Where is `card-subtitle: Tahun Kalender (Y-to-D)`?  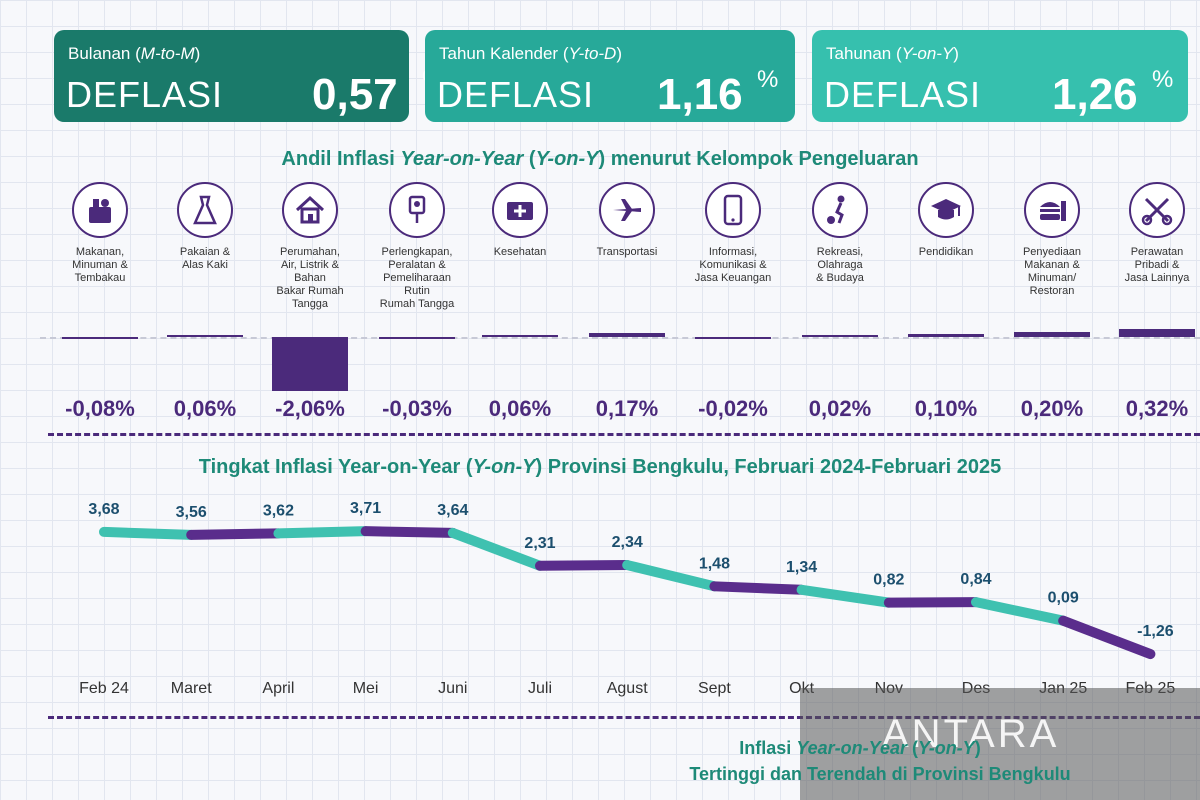 card-subtitle: Tahun Kalender (Y-to-D) is located at coordinates (531, 53).